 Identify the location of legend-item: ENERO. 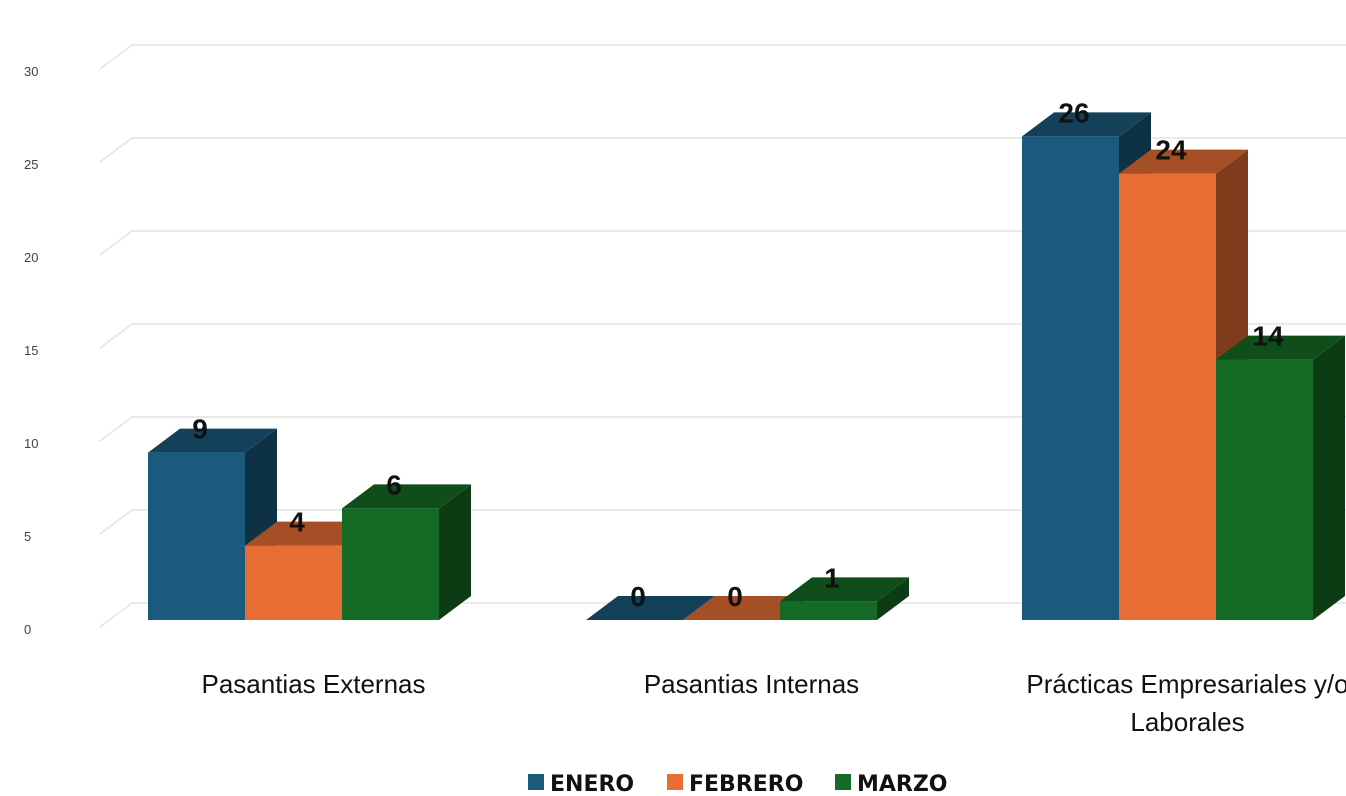
(581, 784).